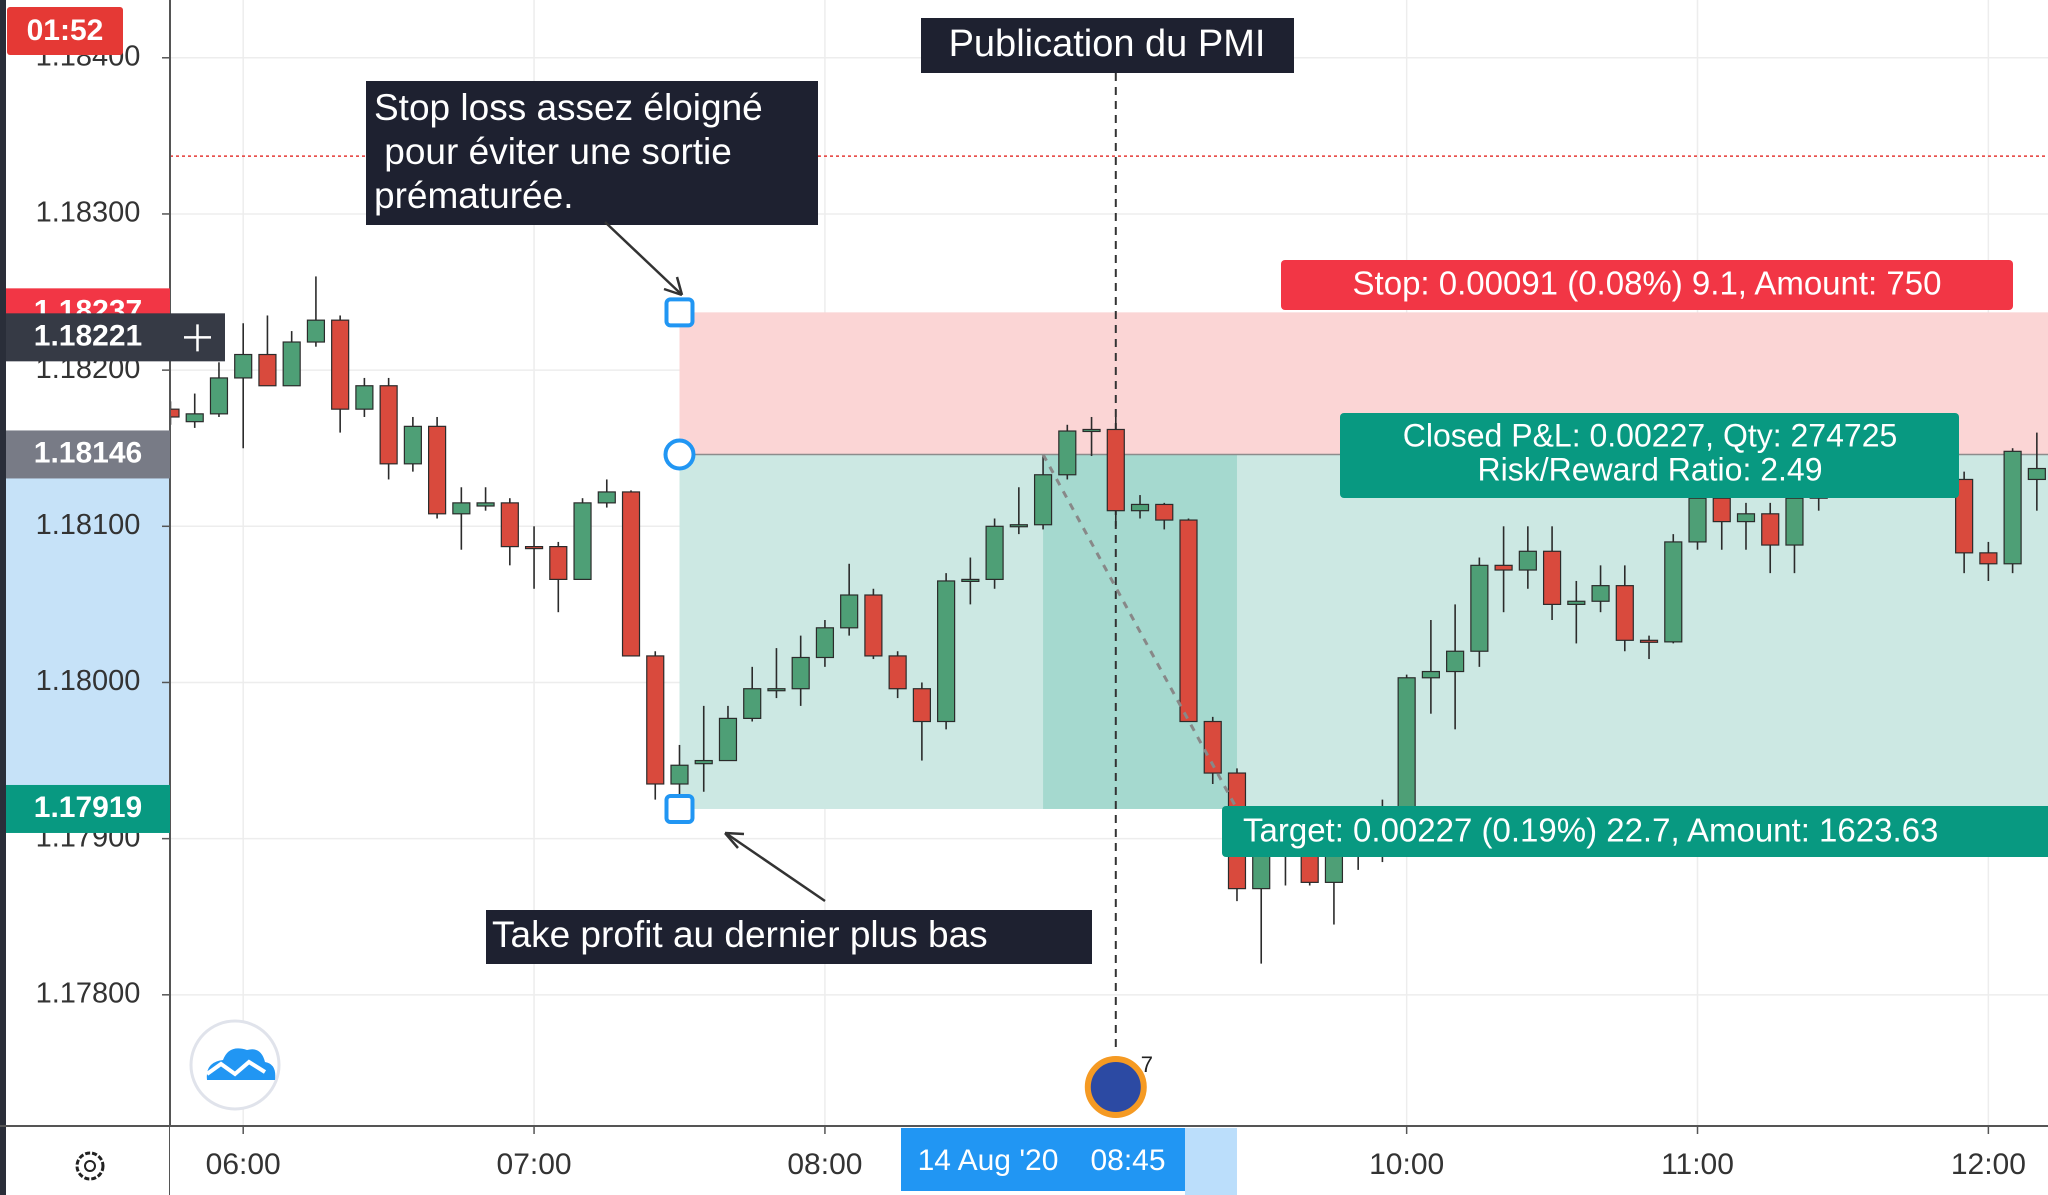 The image size is (2048, 1195). I want to click on crosshair-date: 14 Aug '20, so click(988, 1160).